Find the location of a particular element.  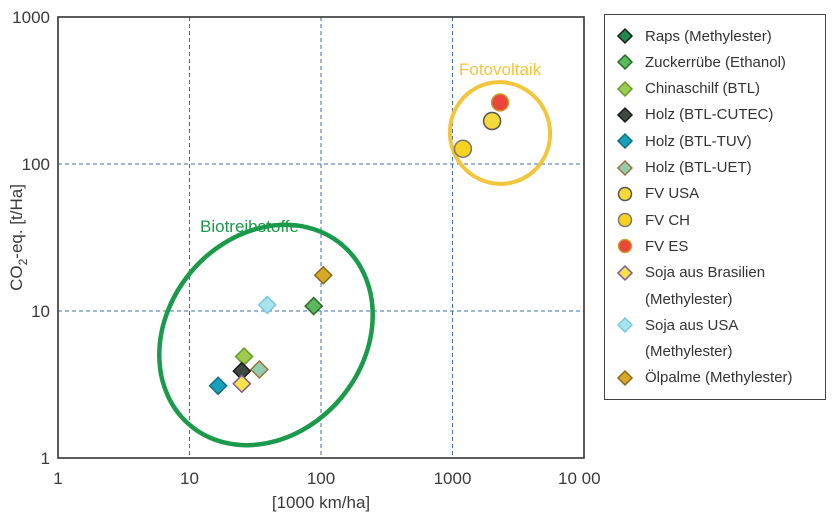

legend-entry: FV ES is located at coordinates (646, 246).